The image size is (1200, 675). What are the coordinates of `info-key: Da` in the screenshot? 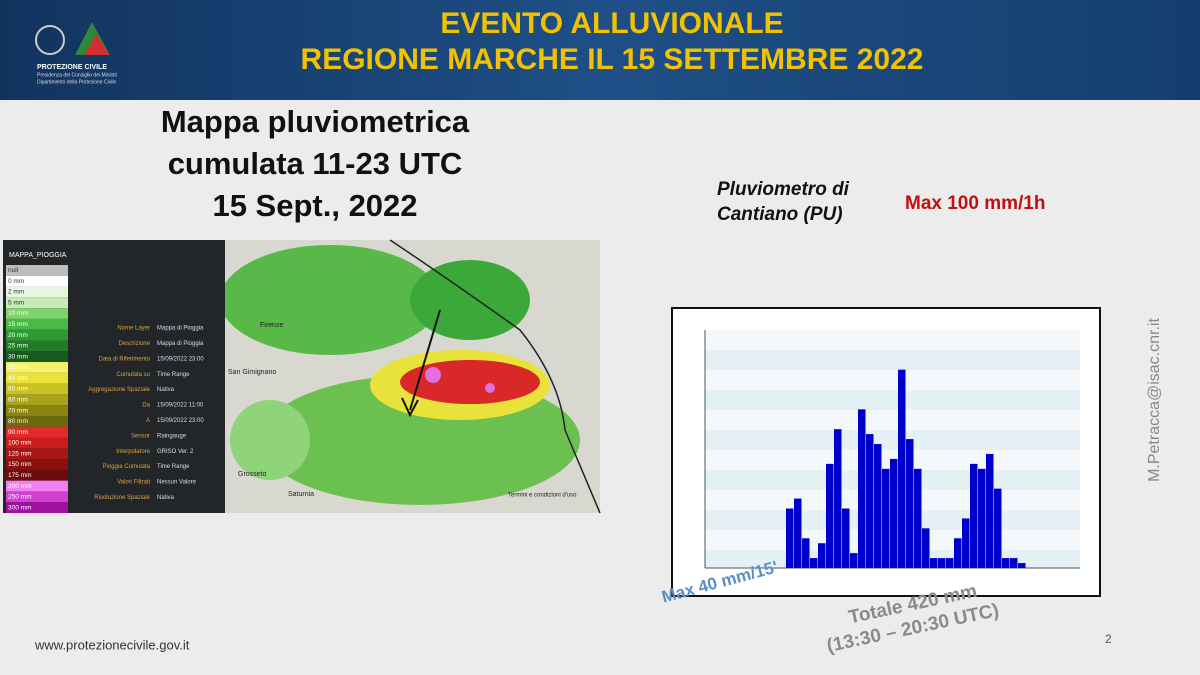 It's located at (146, 406).